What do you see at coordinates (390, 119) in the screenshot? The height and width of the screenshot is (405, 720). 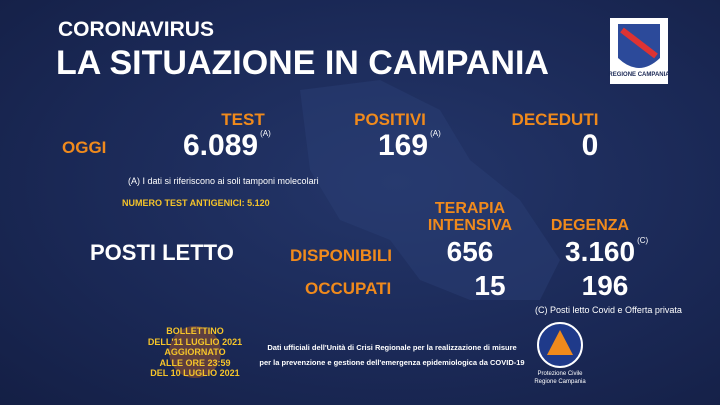 I see `column-label: POSITIVI` at bounding box center [390, 119].